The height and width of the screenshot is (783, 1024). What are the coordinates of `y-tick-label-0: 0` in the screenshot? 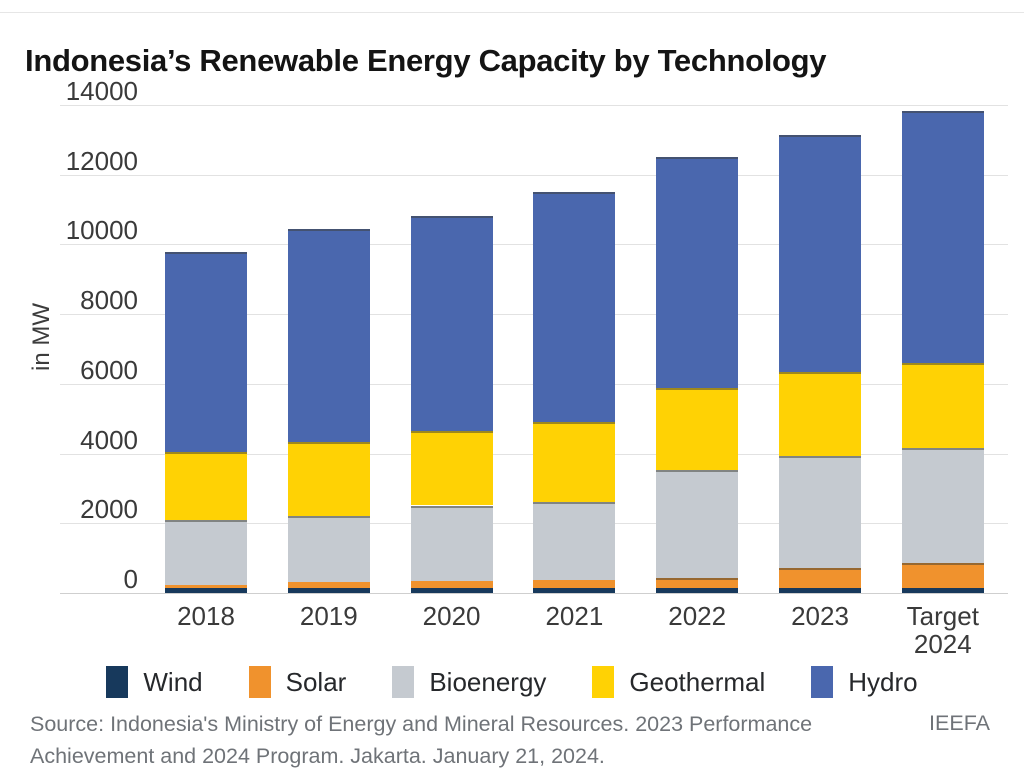 It's located at (130, 579).